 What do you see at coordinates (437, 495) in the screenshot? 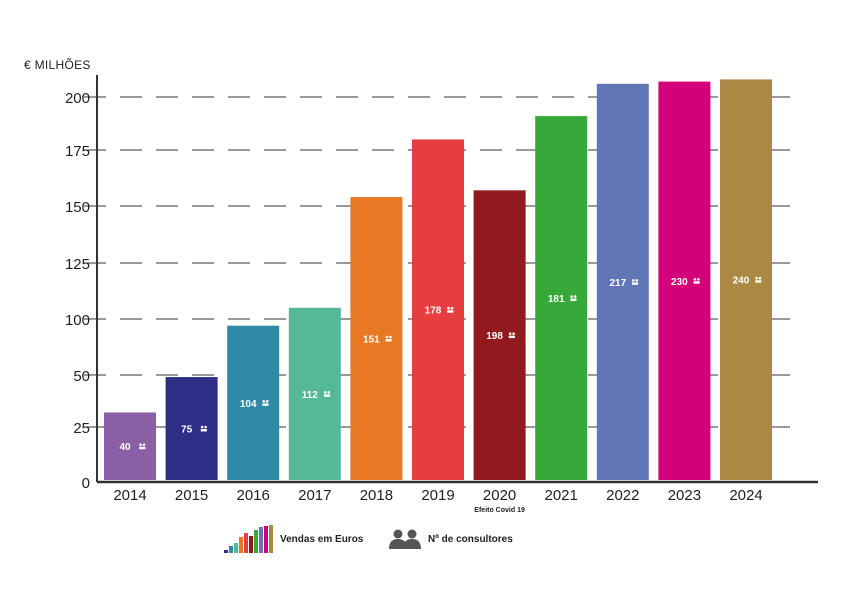
I see `x-tick-label: 2019` at bounding box center [437, 495].